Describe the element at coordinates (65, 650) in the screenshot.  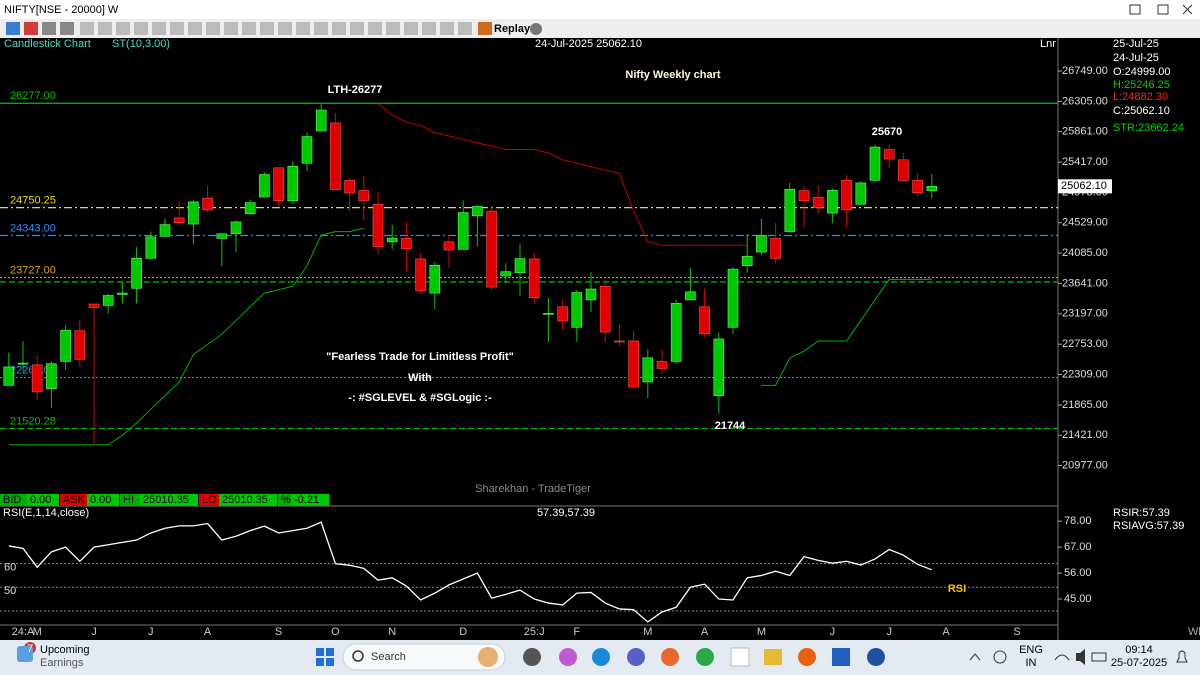
I see `widget-title: Upcoming` at that location.